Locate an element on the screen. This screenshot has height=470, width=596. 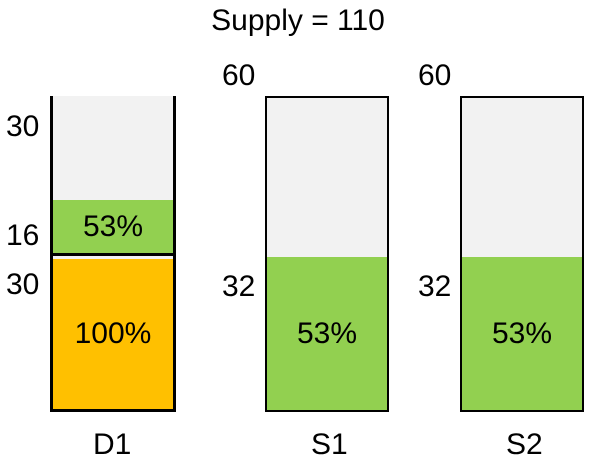
s1-level-label: 32 is located at coordinates (239, 286).